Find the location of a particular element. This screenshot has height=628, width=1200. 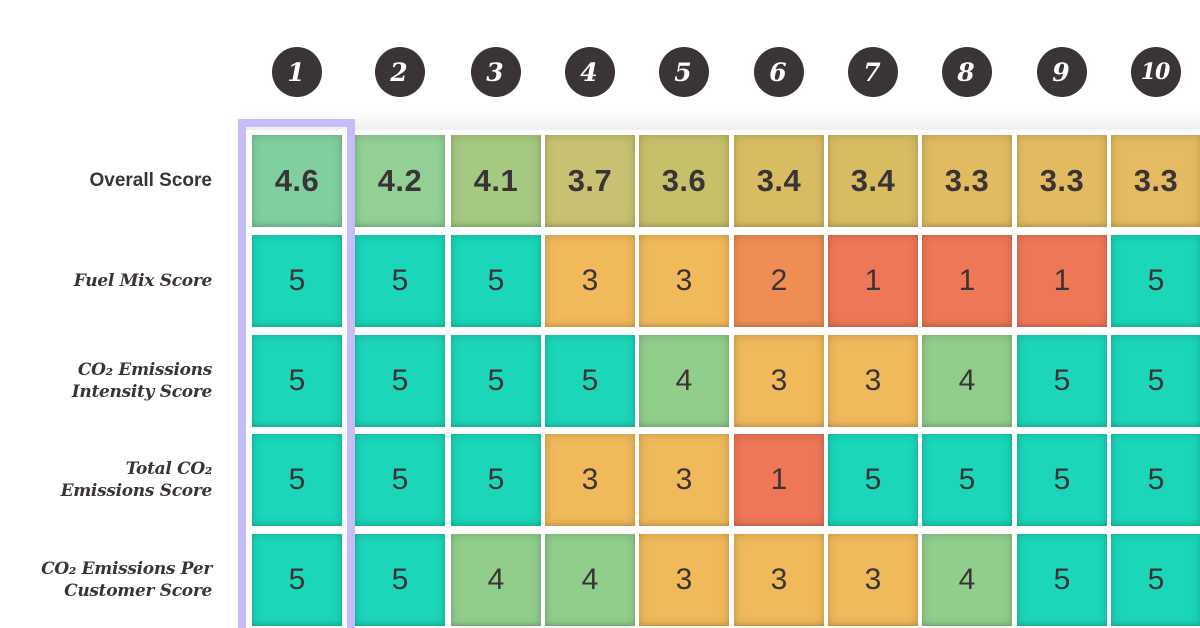

row-label: Overall Score is located at coordinates (106, 181).